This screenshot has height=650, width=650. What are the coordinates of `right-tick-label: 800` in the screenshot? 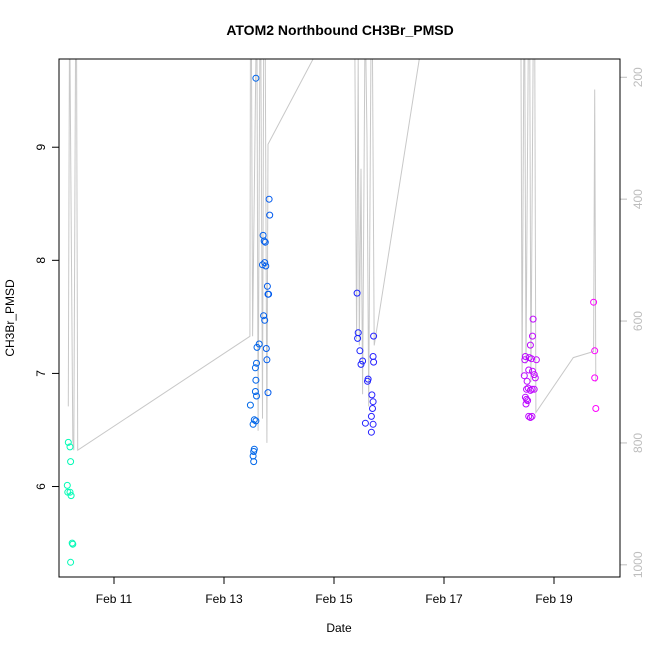 It's located at (638, 443).